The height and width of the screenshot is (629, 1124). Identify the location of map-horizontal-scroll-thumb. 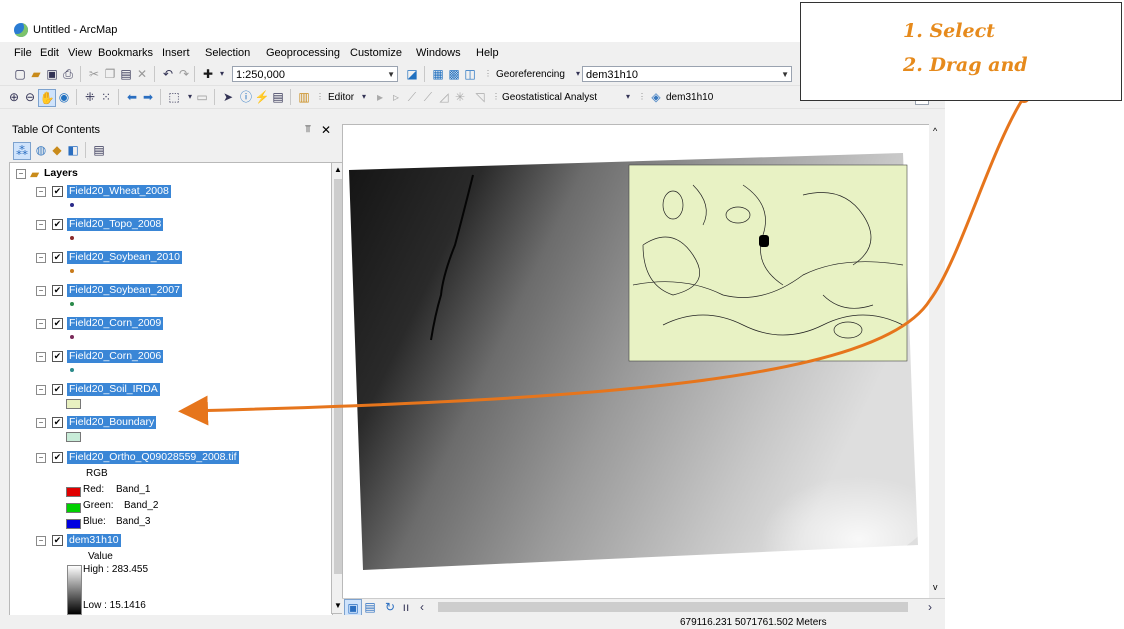
(673, 607).